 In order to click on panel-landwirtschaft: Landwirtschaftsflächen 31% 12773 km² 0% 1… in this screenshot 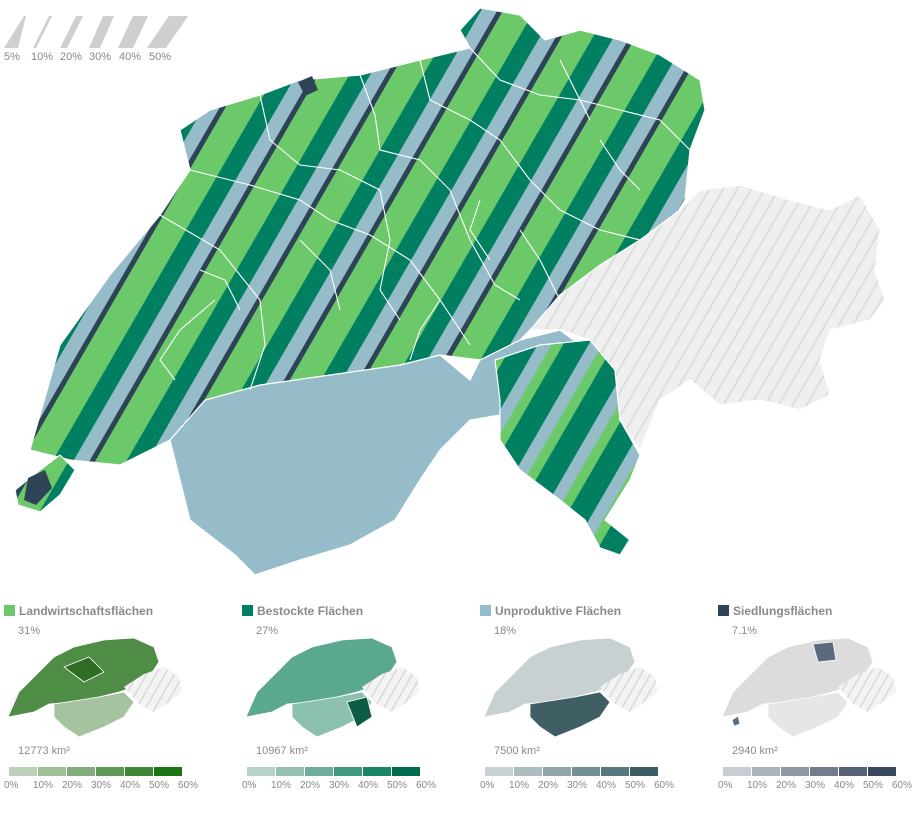, I will do `click(104, 707)`.